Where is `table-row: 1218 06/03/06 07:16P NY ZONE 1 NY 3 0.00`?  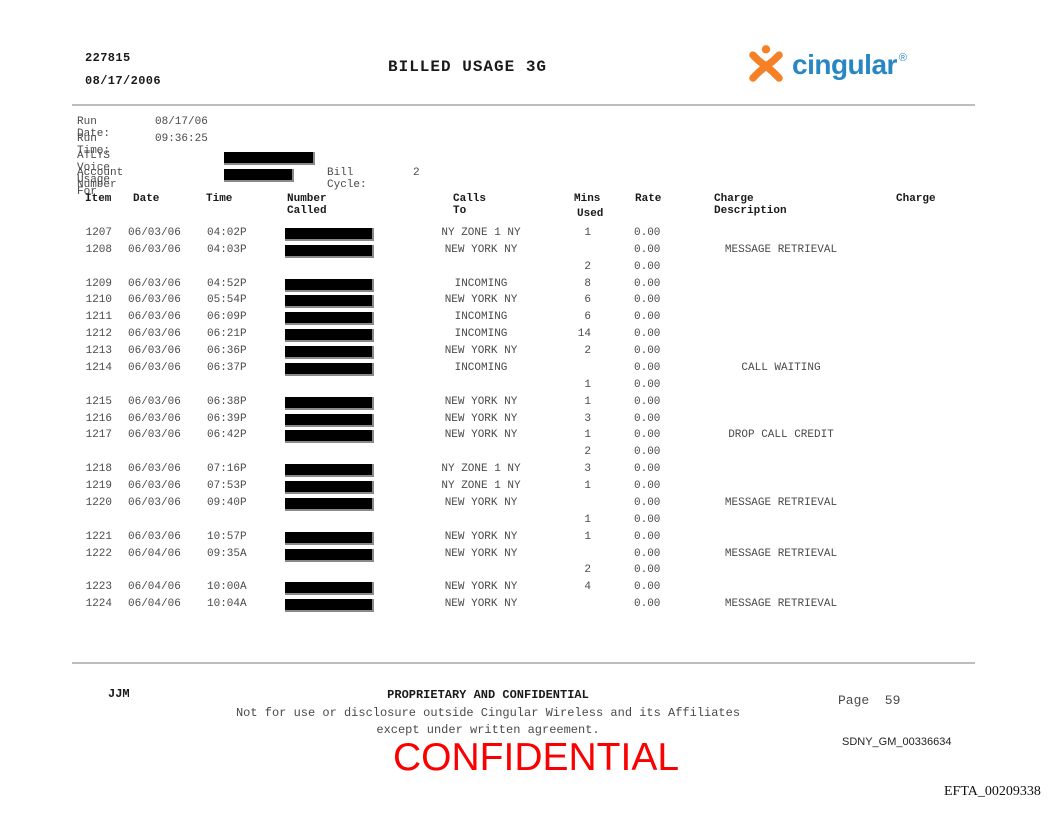
table-row: 1218 06/03/06 07:16P NY ZONE 1 NY 3 0.00 is located at coordinates (528, 470).